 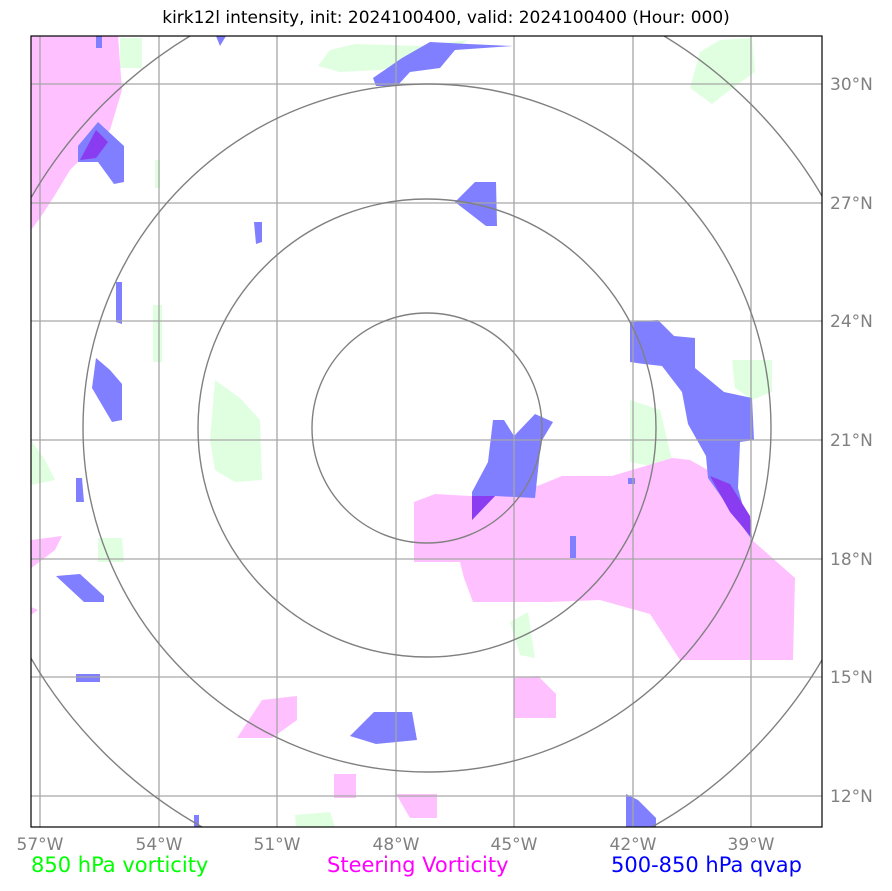 What do you see at coordinates (633, 845) in the screenshot?
I see `lon-label: 42°W` at bounding box center [633, 845].